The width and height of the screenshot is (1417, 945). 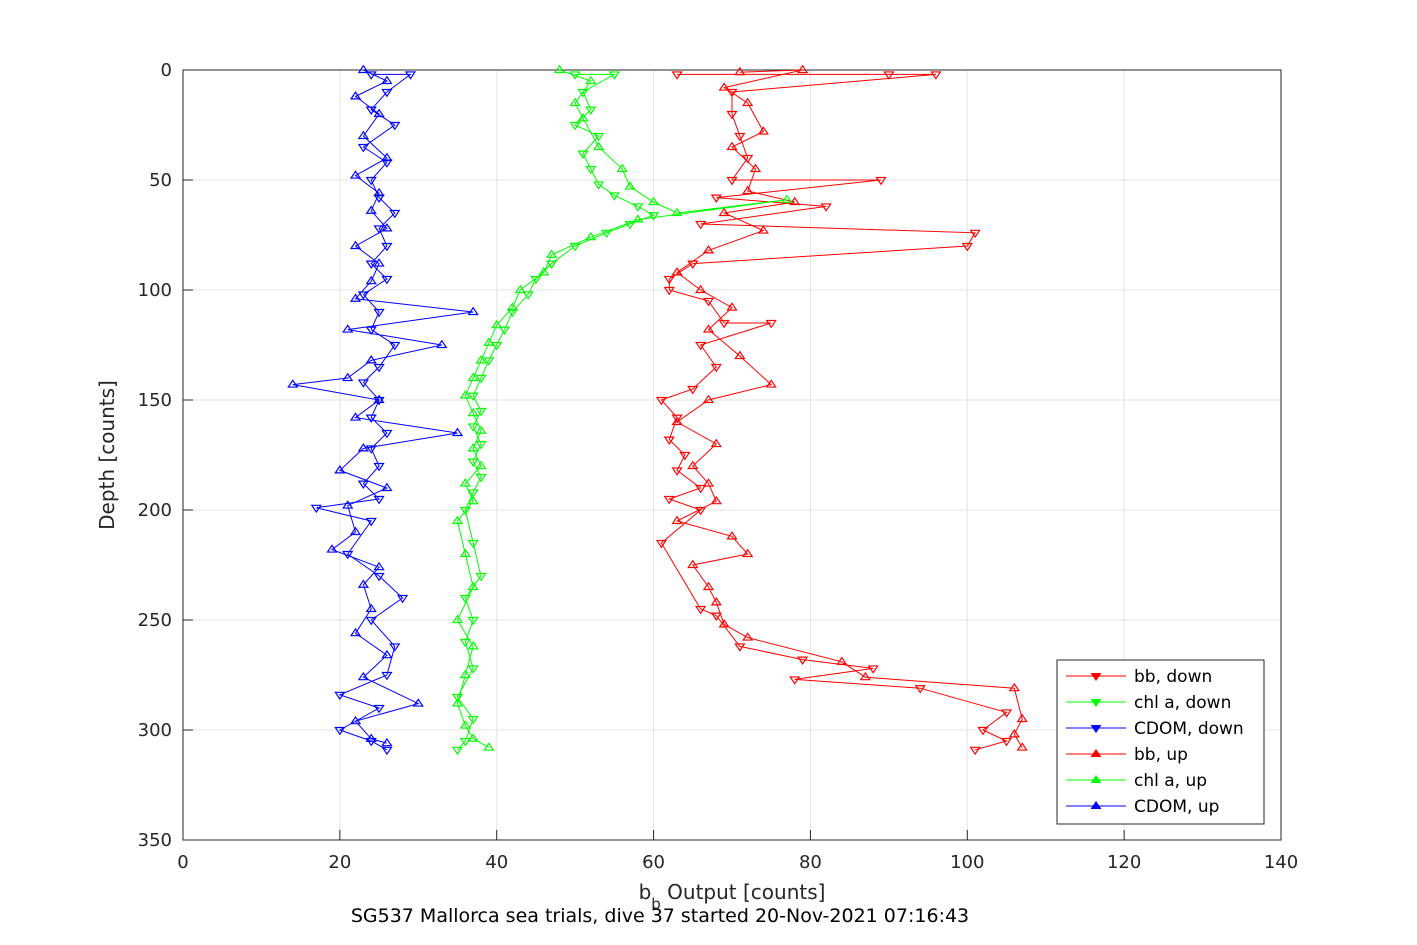 I want to click on x-axis-label-subscript: b, so click(x=656, y=904).